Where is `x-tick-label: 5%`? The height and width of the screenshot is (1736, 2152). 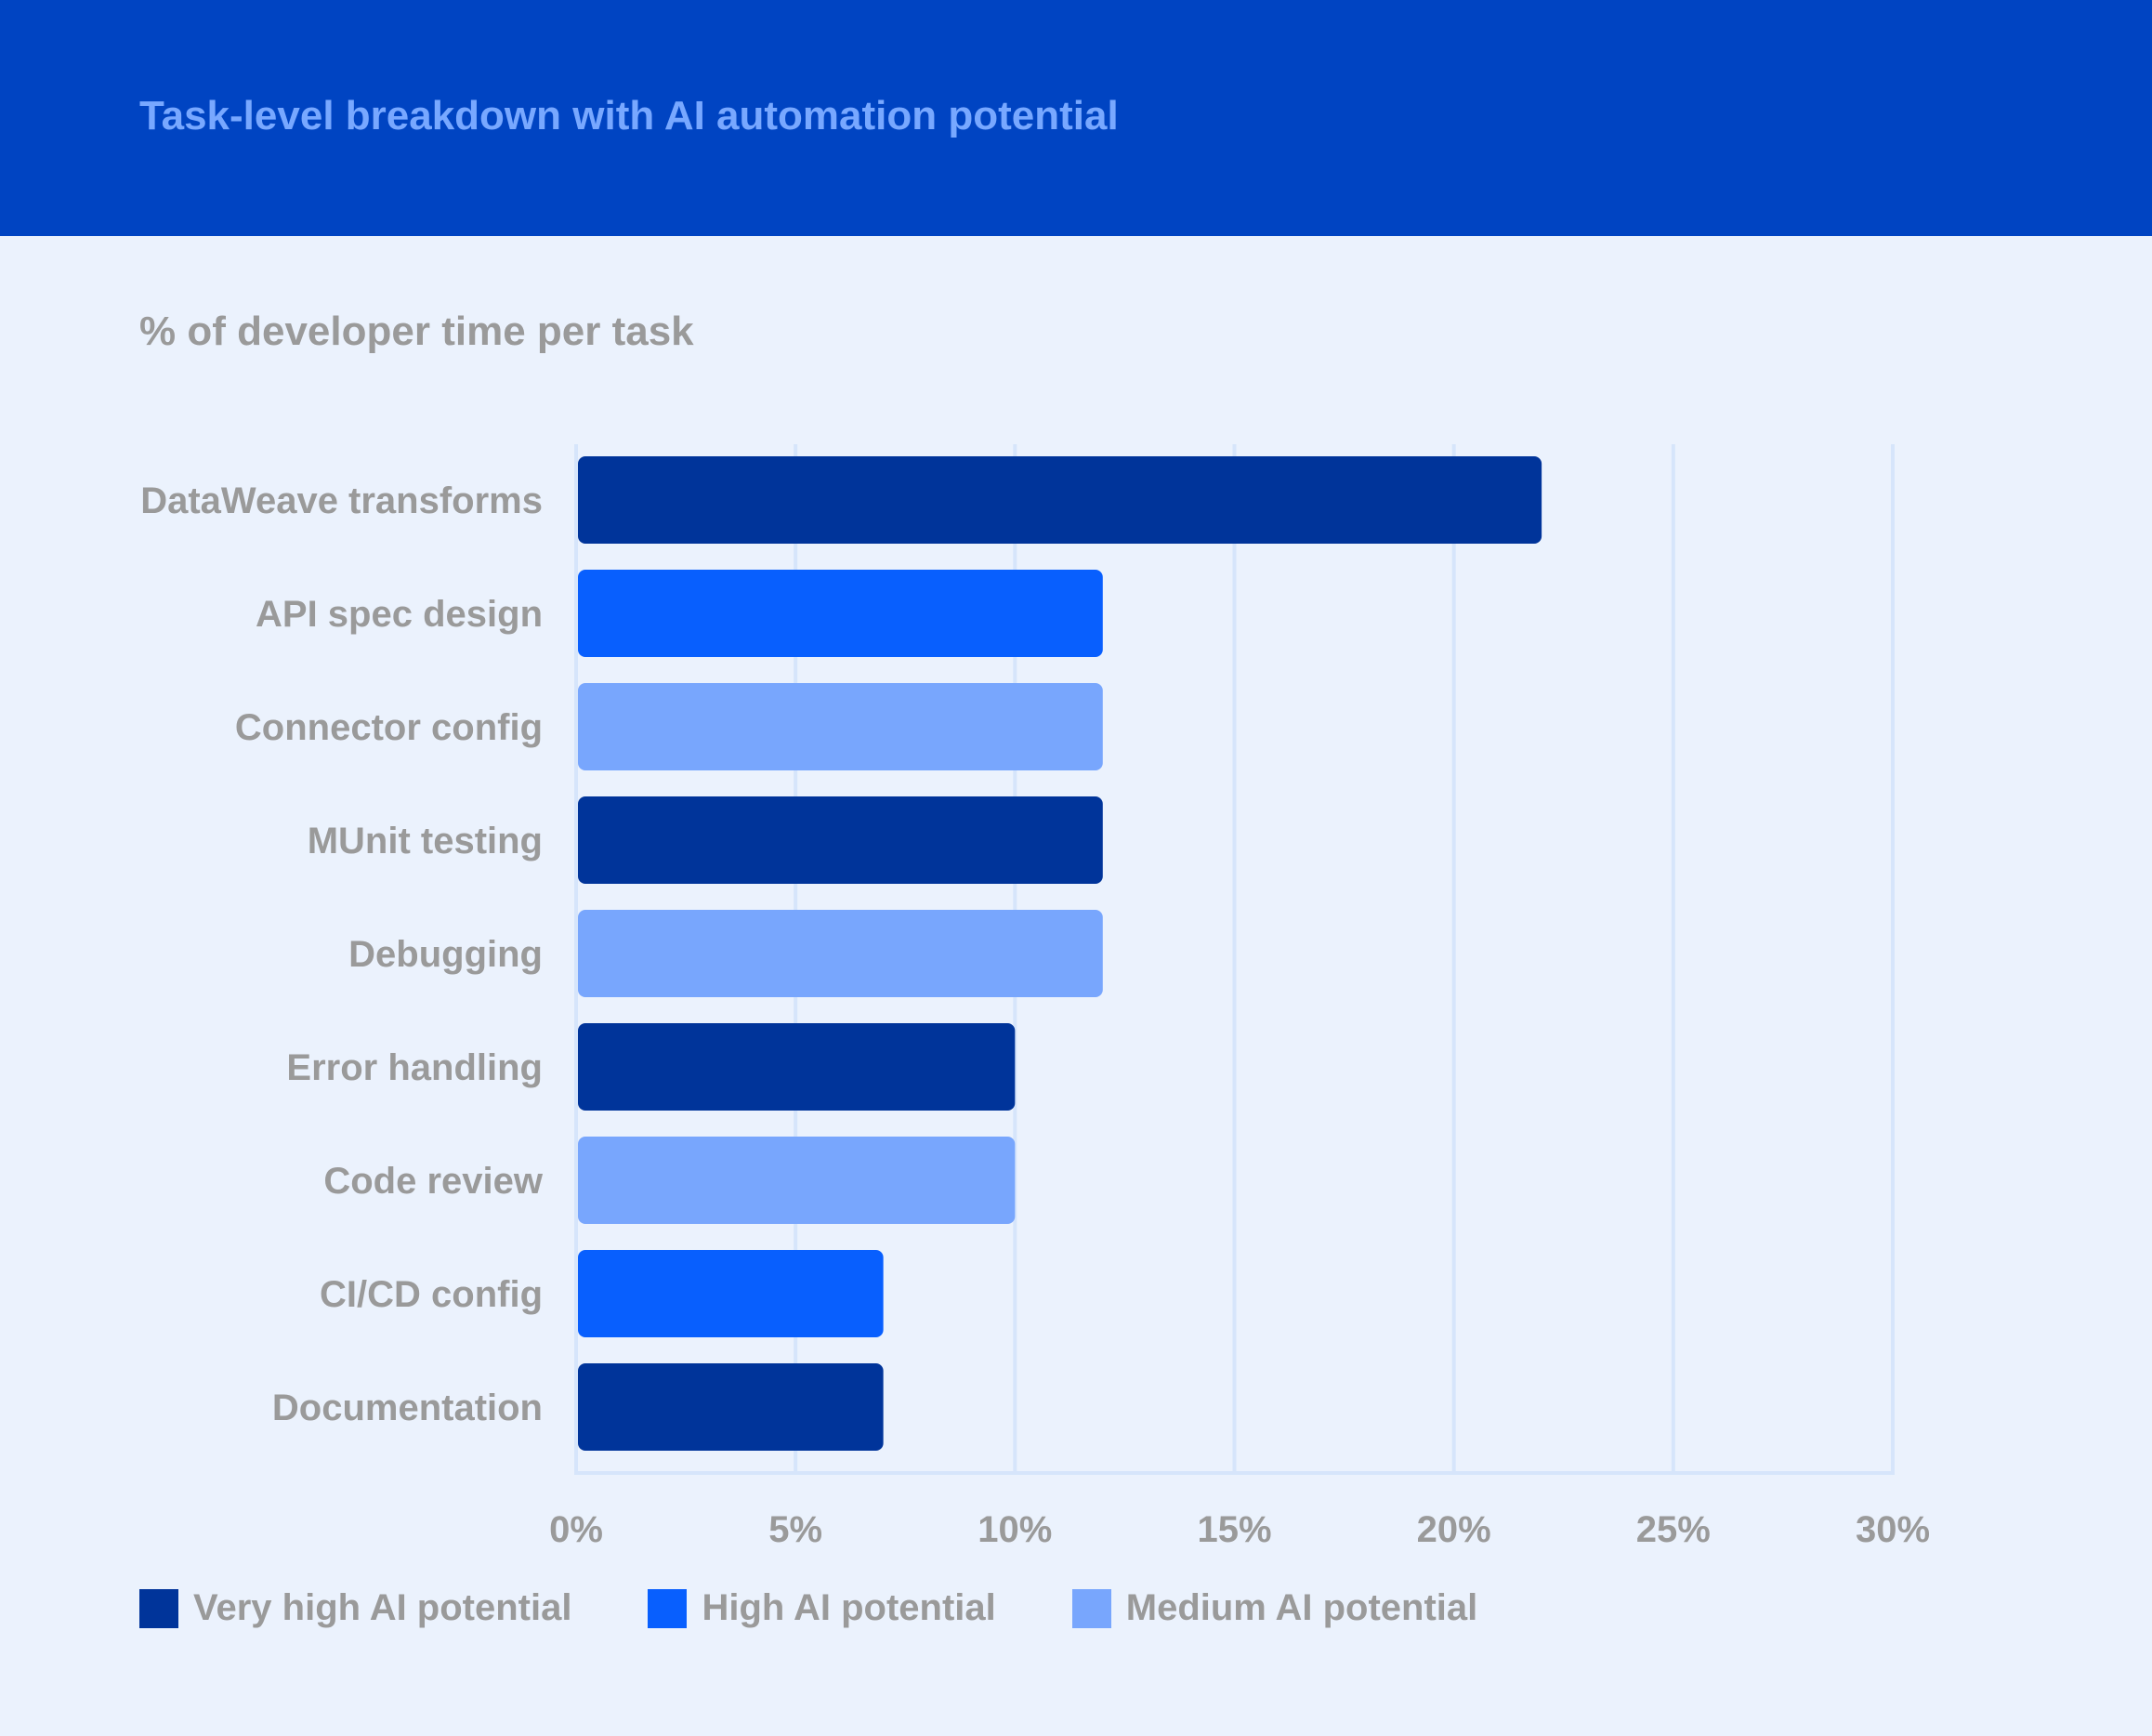 x-tick-label: 5% is located at coordinates (795, 1530).